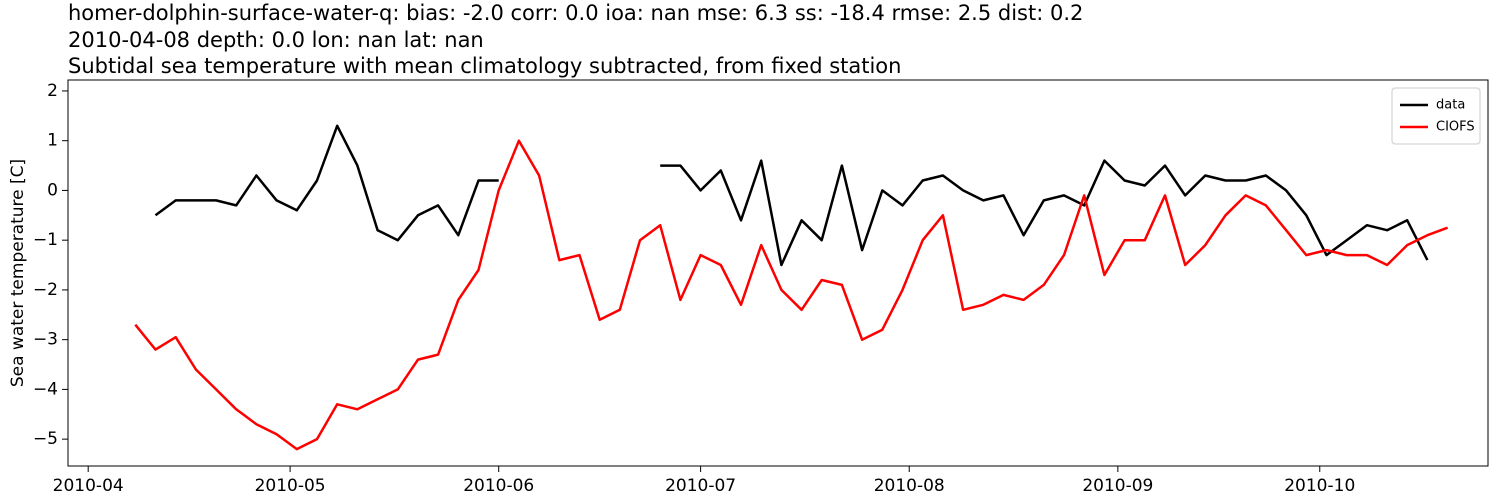 Image resolution: width=1500 pixels, height=500 pixels. What do you see at coordinates (909, 486) in the screenshot?
I see `x-tick-label: 2010-08` at bounding box center [909, 486].